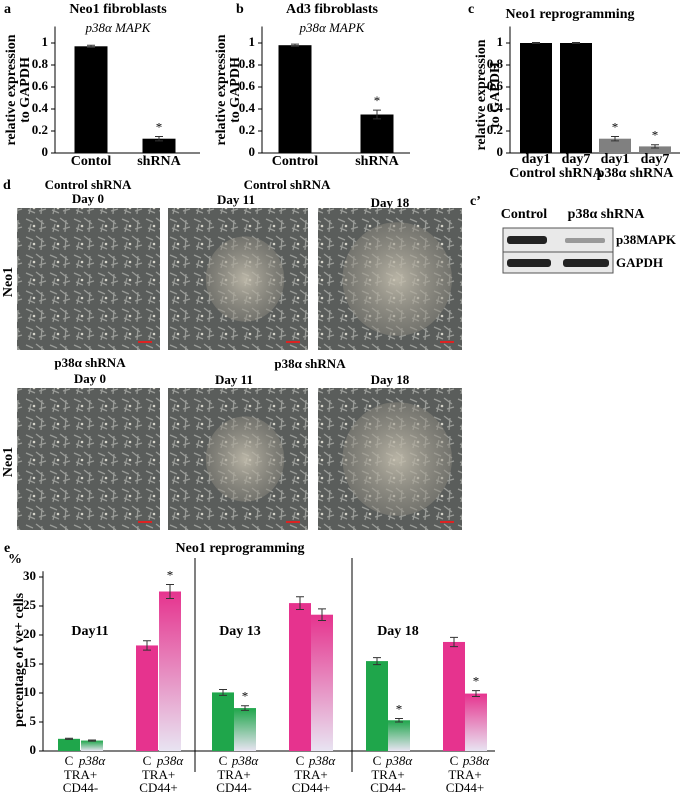 This screenshot has height=799, width=685. I want to click on image-title: Control shRNA, so click(287, 184).